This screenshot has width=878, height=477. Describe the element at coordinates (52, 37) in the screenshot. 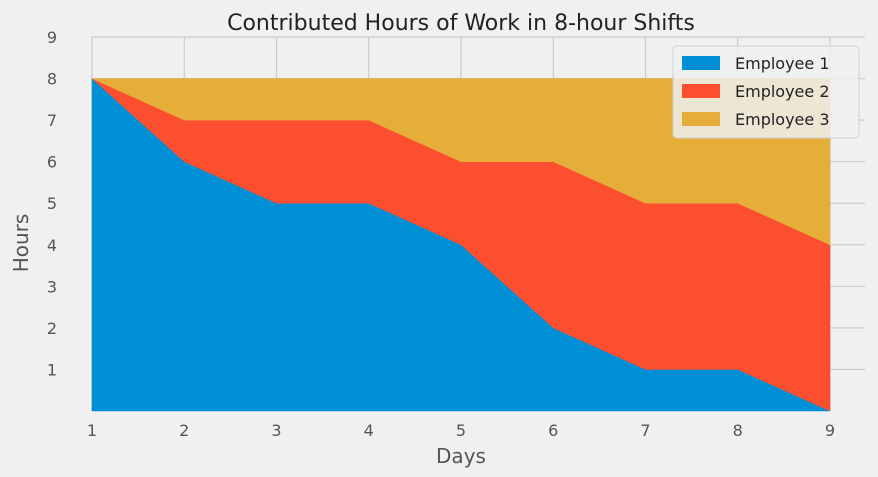

I see `y-tick-label: 9` at that location.